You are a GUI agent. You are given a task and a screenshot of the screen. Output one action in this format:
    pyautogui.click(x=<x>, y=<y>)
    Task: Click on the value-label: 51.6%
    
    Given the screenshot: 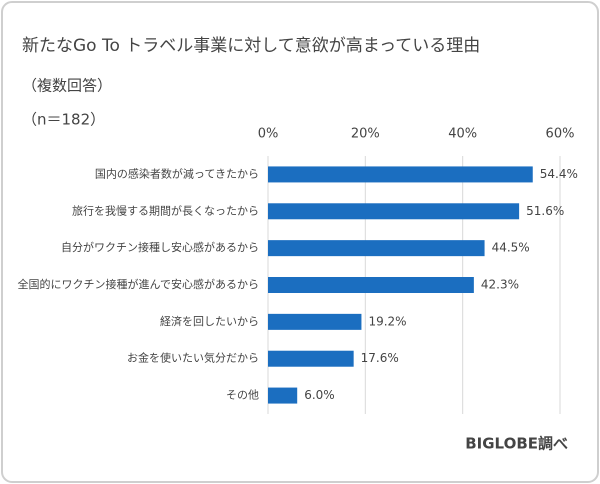 What is the action you would take?
    pyautogui.click(x=545, y=211)
    